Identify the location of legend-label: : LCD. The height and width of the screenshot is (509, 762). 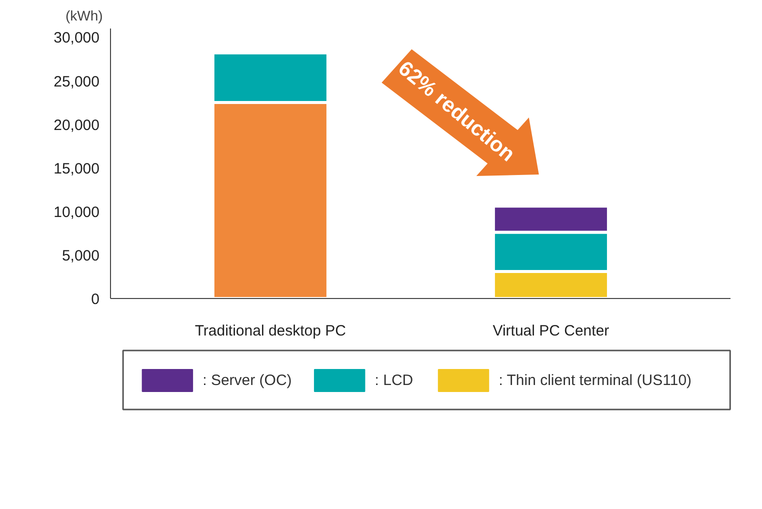
(394, 380).